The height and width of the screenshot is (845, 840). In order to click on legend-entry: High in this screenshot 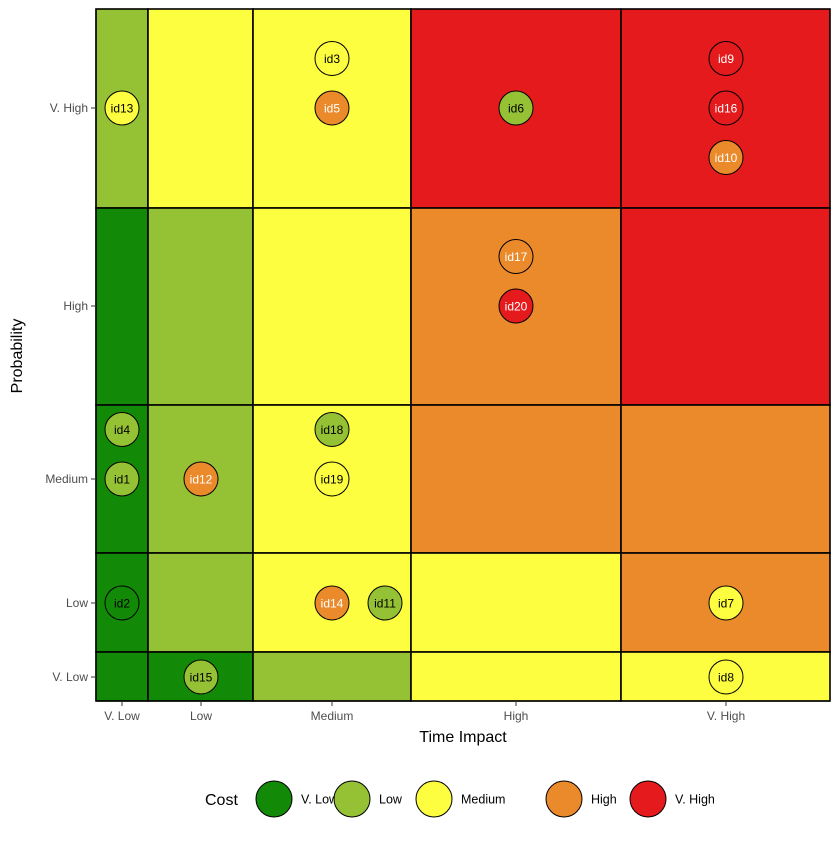, I will do `click(581, 799)`.